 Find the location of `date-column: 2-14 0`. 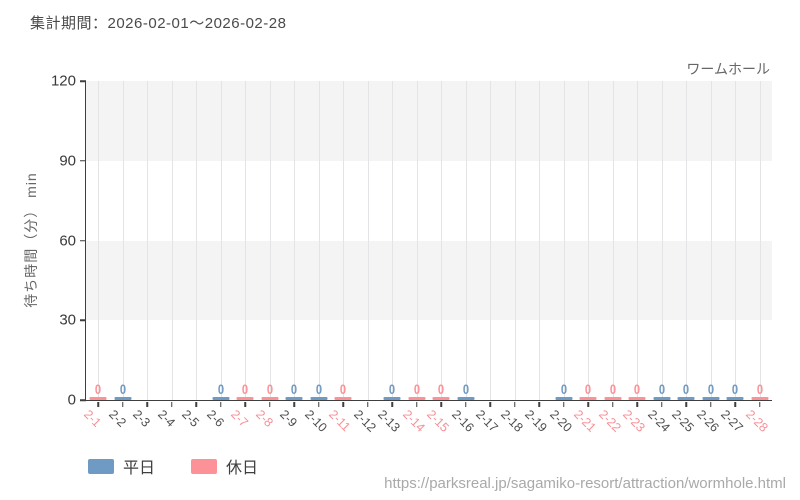

date-column: 2-14 0 is located at coordinates (415, 258).